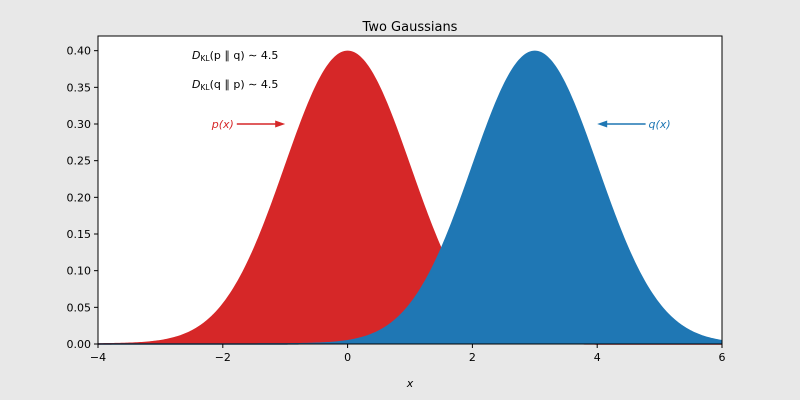 This screenshot has height=400, width=800. I want to click on kl-args: (q ∥ p) ∼ 4.5, so click(244, 84).